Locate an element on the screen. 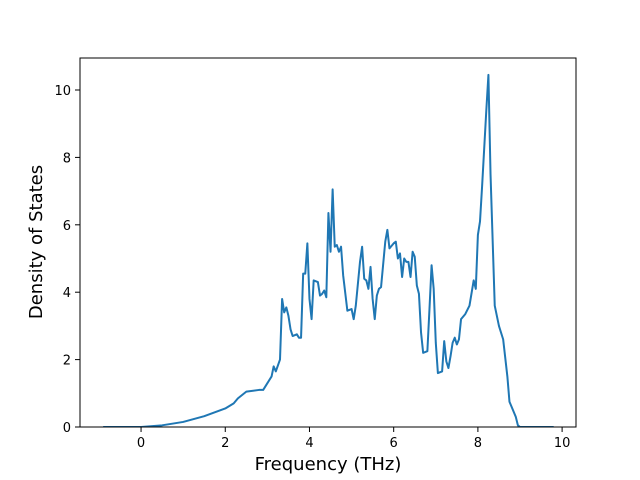  y-tick-label: 4 is located at coordinates (67, 293).